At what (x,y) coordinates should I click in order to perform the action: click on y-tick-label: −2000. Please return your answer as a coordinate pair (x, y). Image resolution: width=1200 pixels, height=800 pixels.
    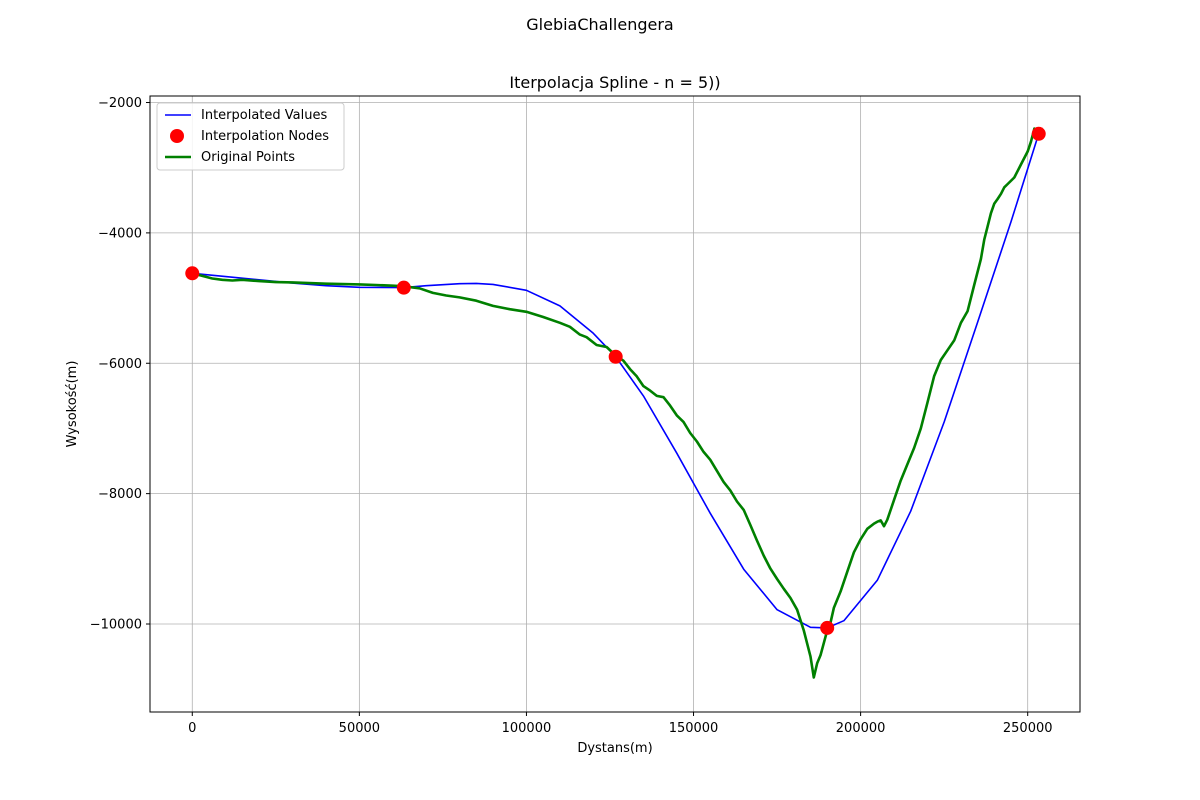
    Looking at the image, I should click on (120, 103).